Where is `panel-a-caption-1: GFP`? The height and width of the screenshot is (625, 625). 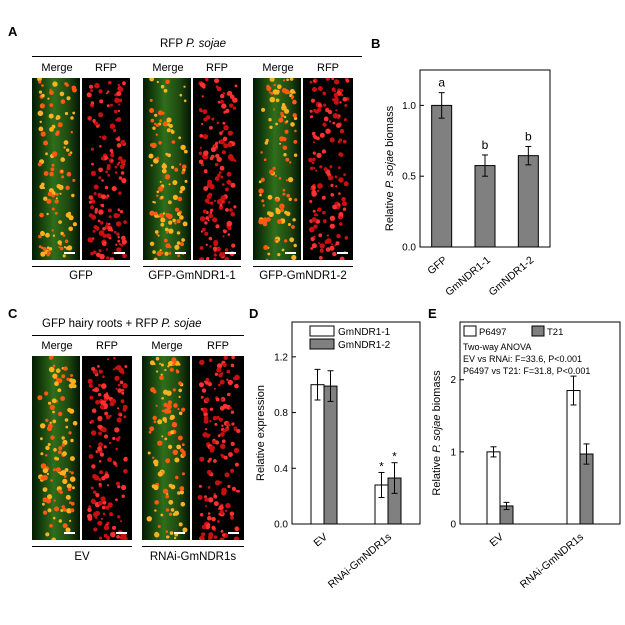
panel-a-caption-1: GFP is located at coordinates (81, 276).